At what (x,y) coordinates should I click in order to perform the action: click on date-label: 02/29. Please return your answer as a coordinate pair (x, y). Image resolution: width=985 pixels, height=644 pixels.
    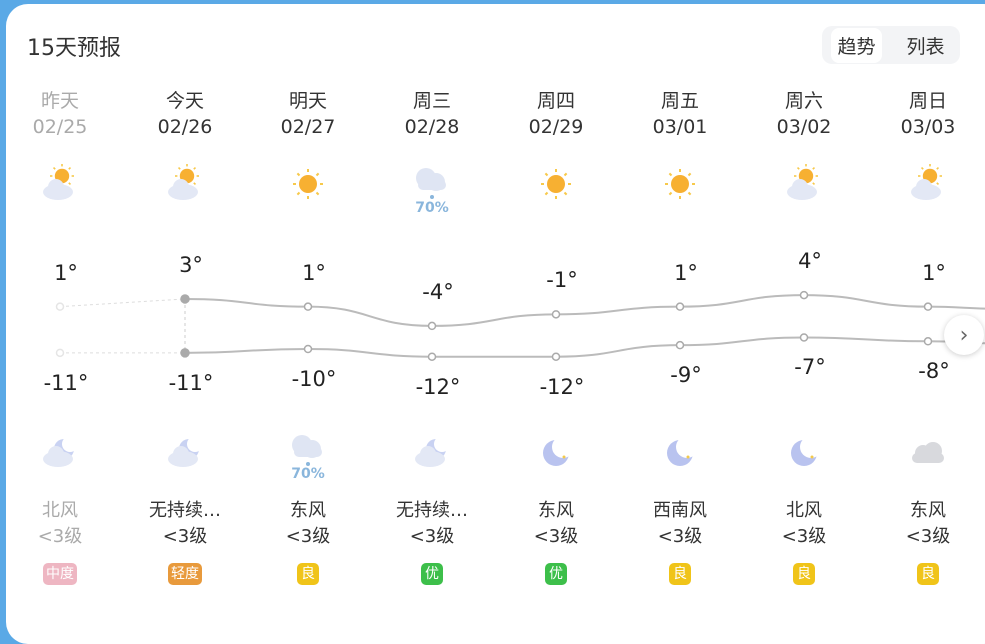
    Looking at the image, I should click on (556, 127).